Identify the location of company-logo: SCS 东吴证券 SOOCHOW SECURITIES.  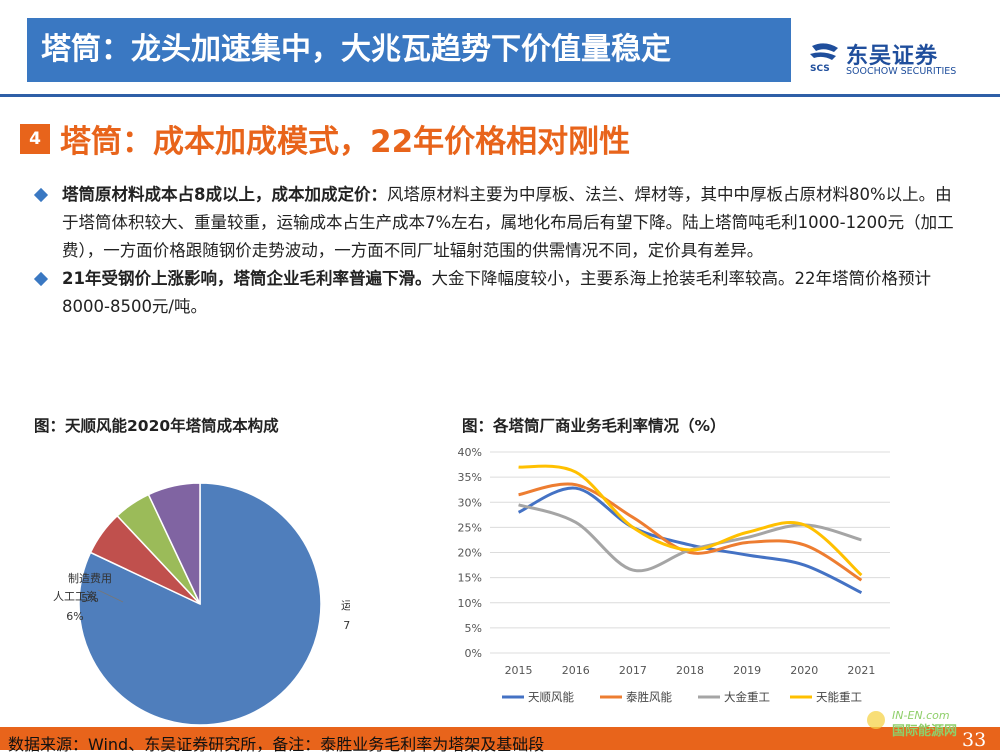
(893, 62).